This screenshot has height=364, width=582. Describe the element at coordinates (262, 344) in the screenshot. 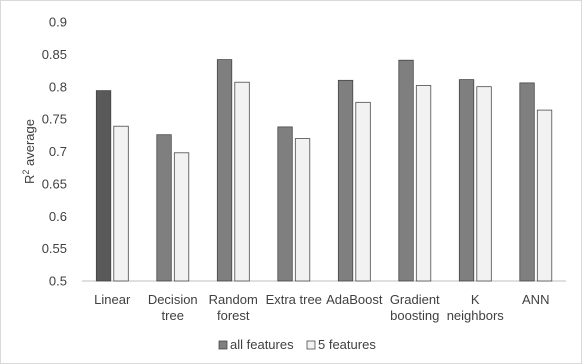

I see `legend-label: all features` at that location.